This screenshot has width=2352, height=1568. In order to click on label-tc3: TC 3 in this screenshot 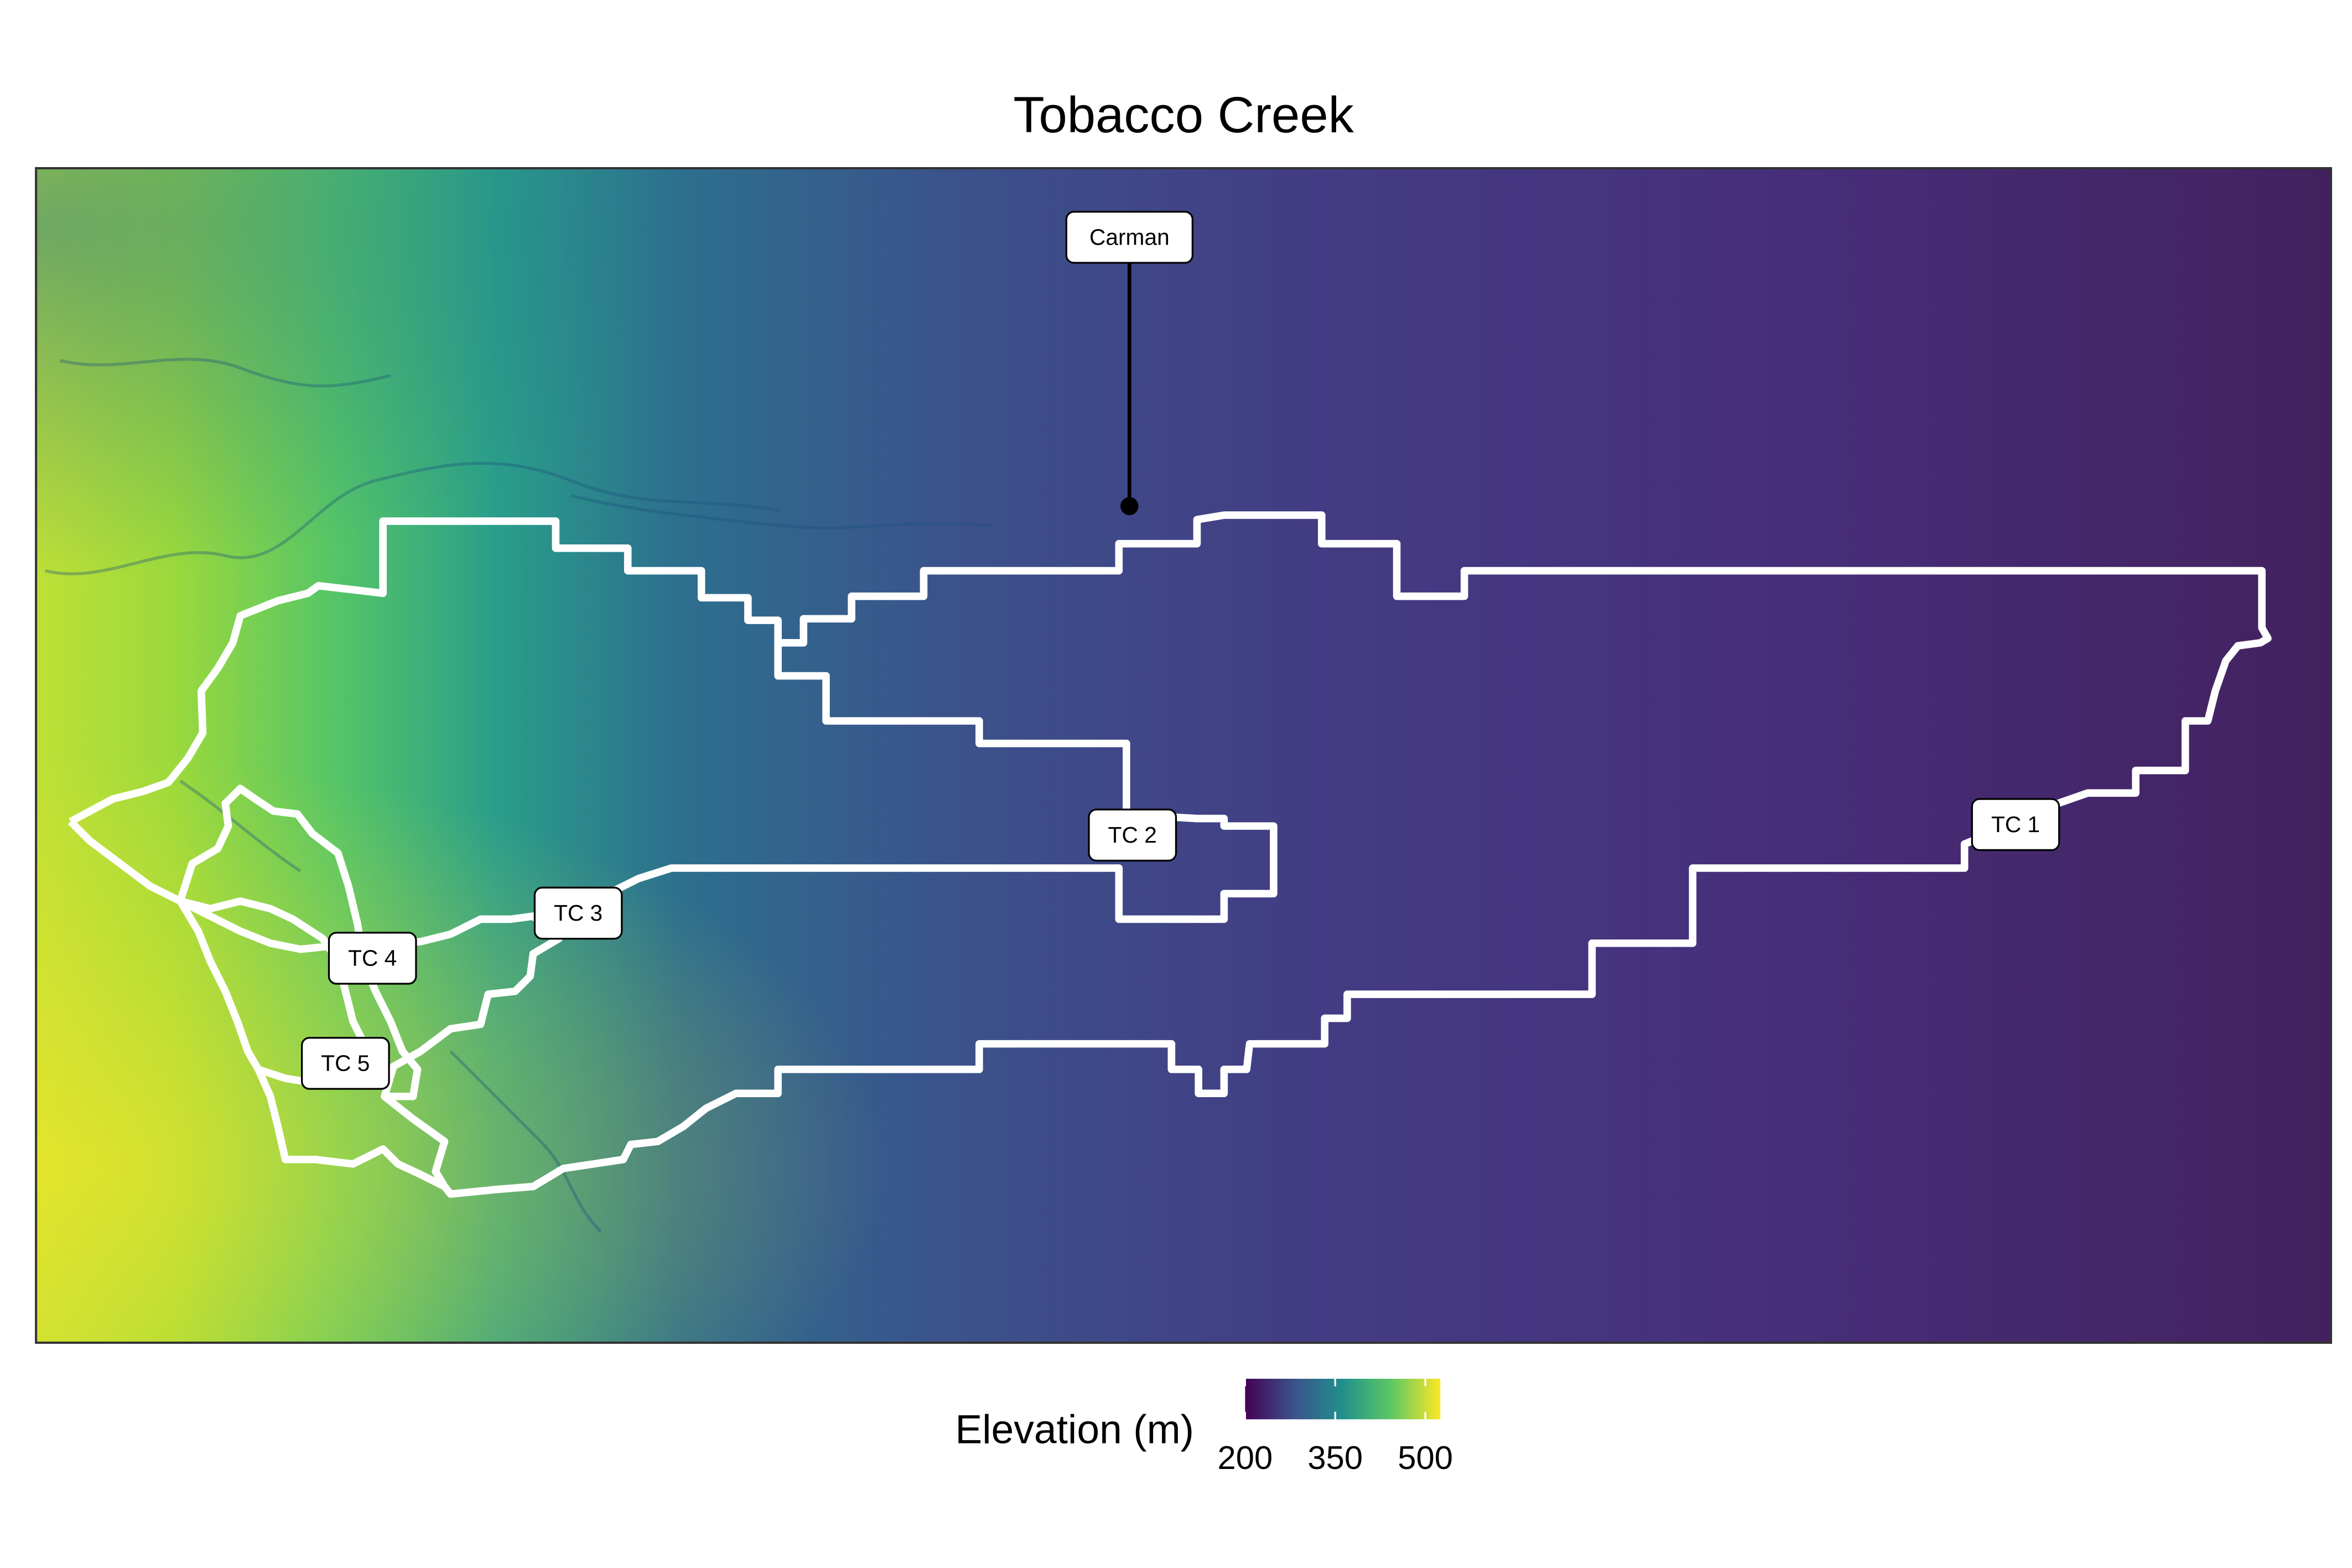, I will do `click(578, 913)`.